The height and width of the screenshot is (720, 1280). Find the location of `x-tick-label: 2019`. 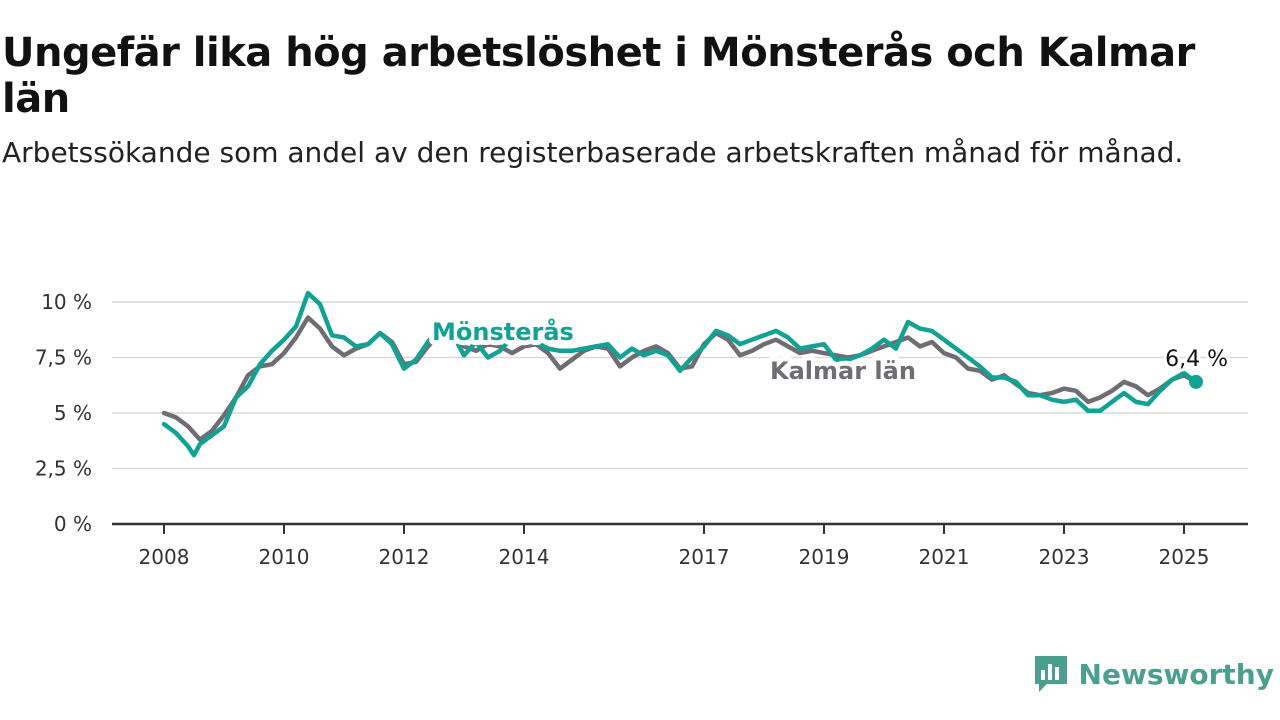

x-tick-label: 2019 is located at coordinates (824, 557).